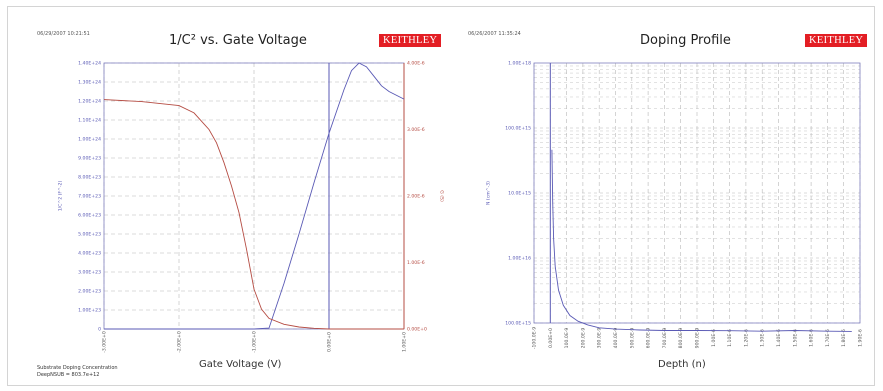 Image resolution: width=883 pixels, height=391 pixels. I want to click on y-tick-label: 6.00E+23, so click(89, 216).